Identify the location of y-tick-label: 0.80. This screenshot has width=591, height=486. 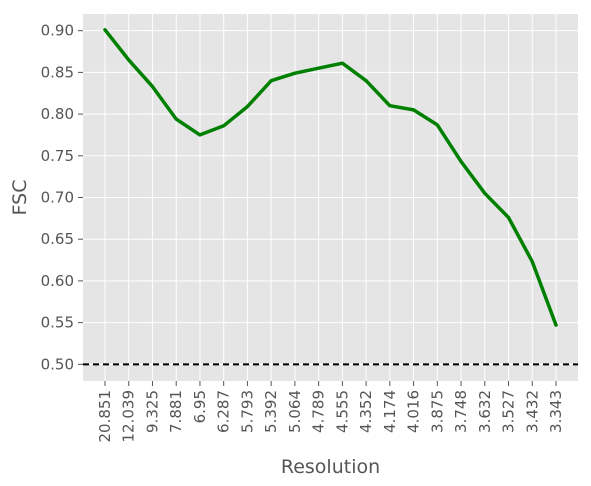
(57, 114).